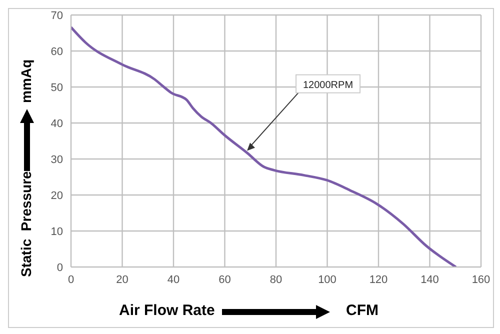 Image resolution: width=500 pixels, height=334 pixels. Describe the element at coordinates (56, 196) in the screenshot. I see `y-tick-label: 20` at that location.